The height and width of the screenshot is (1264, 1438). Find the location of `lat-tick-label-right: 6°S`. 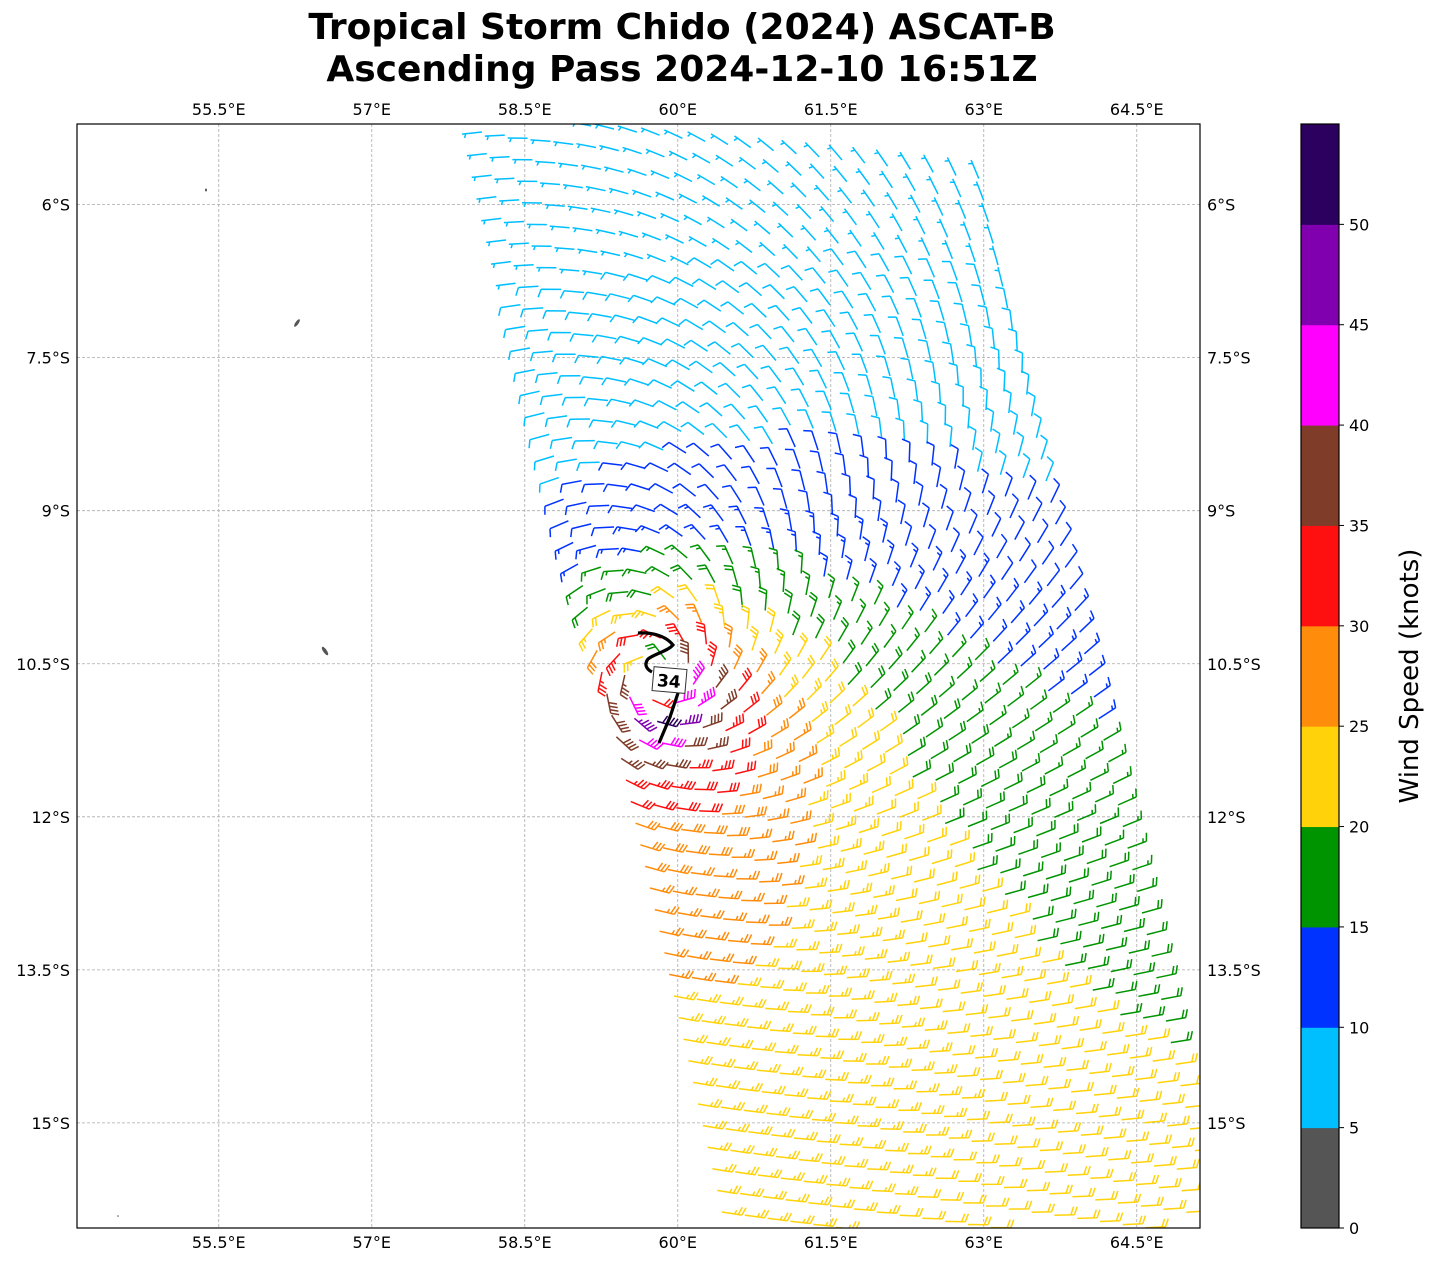

lat-tick-label-right: 6°S is located at coordinates (1221, 205).